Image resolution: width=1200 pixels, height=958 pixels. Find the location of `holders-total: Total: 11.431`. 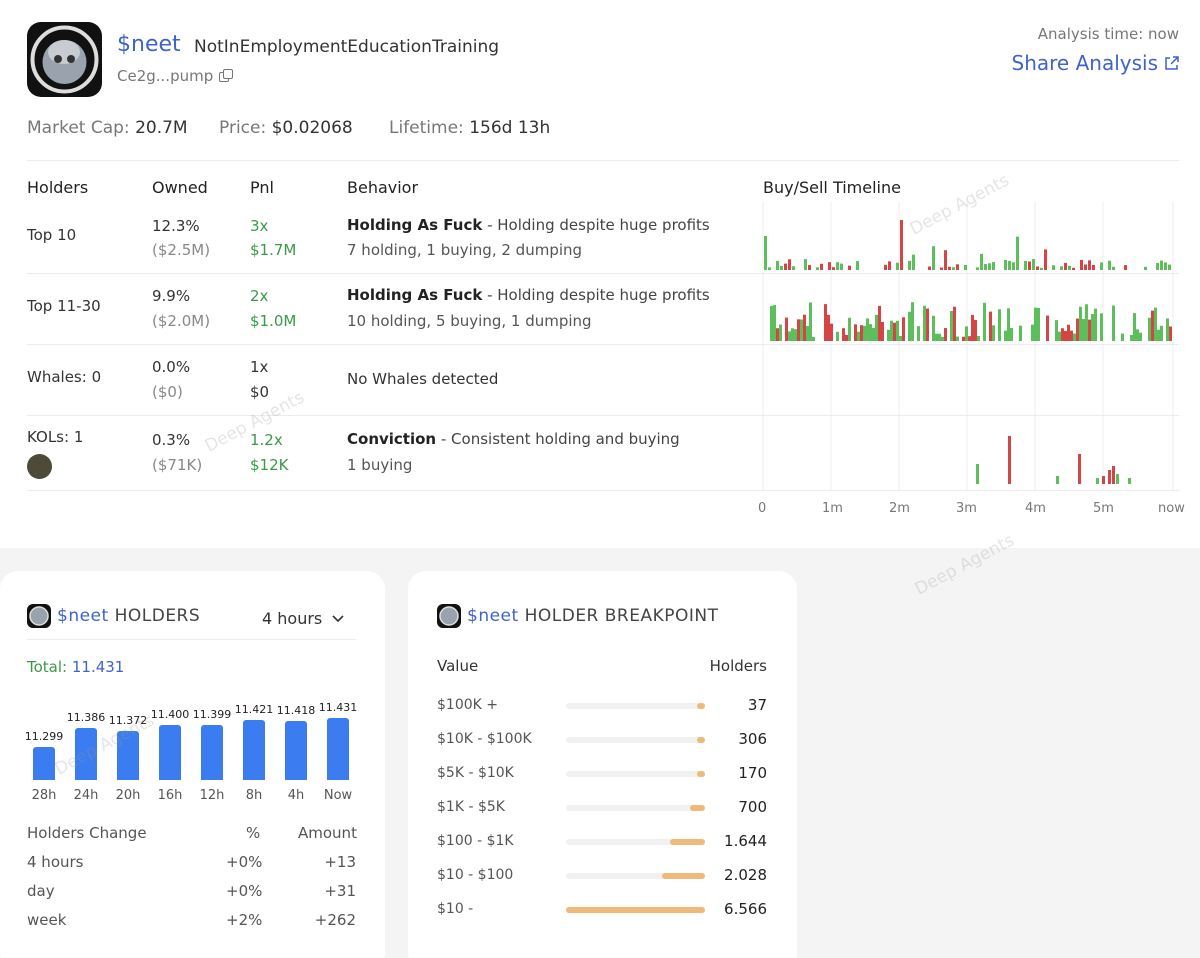

holders-total: Total: 11.431 is located at coordinates (75, 667).